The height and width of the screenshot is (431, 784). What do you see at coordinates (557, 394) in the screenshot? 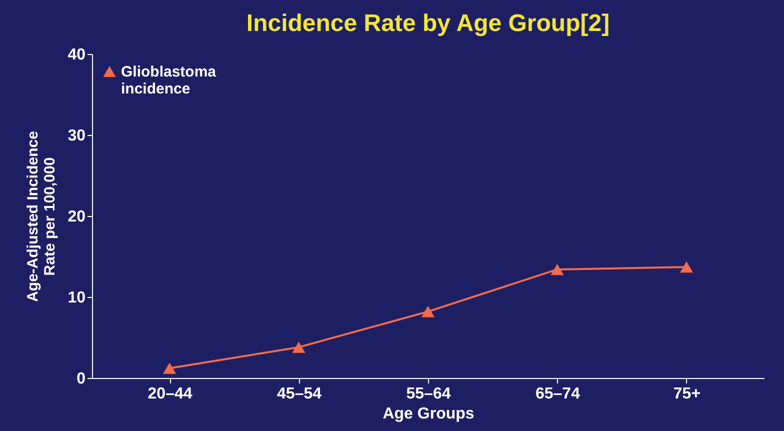
I see `x-tick-label: 65–74` at bounding box center [557, 394].